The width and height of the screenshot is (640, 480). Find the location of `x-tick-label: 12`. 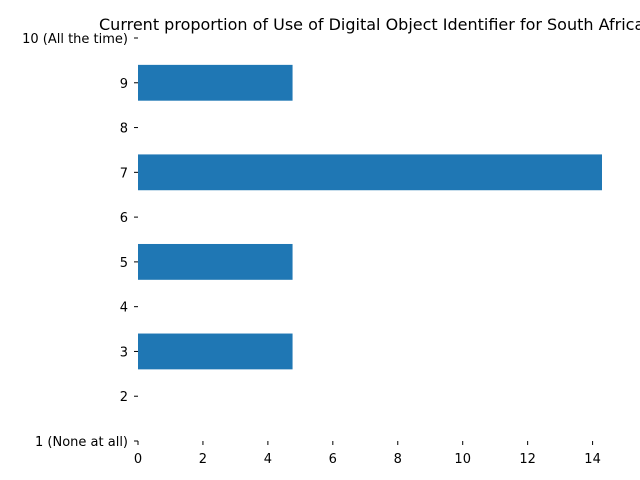

x-tick-label: 12 is located at coordinates (527, 459).